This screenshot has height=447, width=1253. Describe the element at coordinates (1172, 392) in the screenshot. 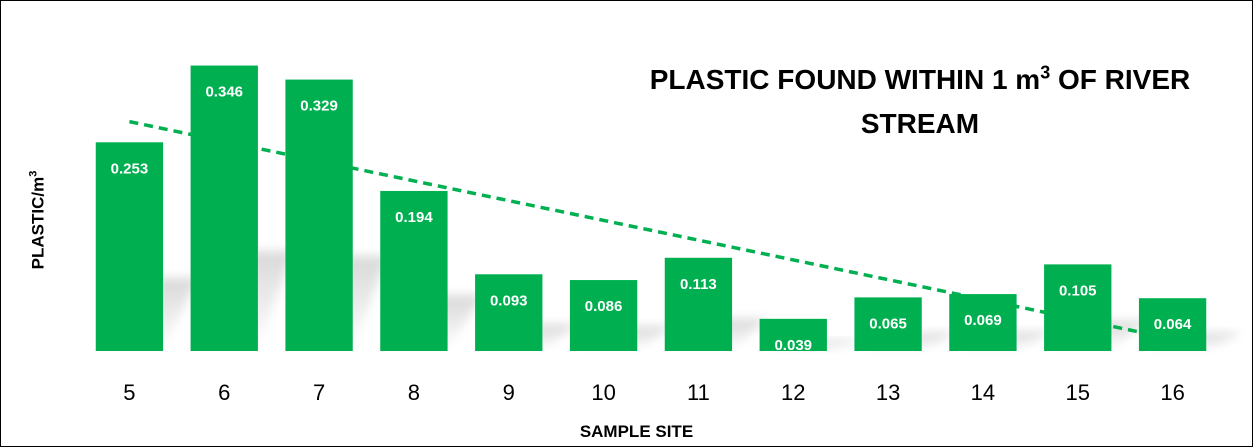

I see `x-tick-label: 16` at that location.